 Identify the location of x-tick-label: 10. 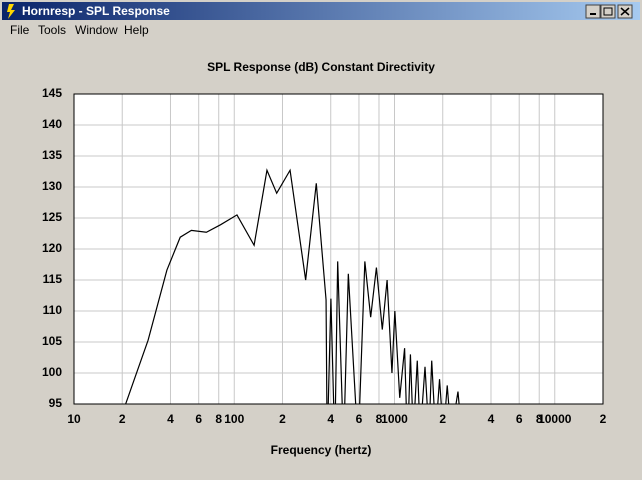
(74, 419).